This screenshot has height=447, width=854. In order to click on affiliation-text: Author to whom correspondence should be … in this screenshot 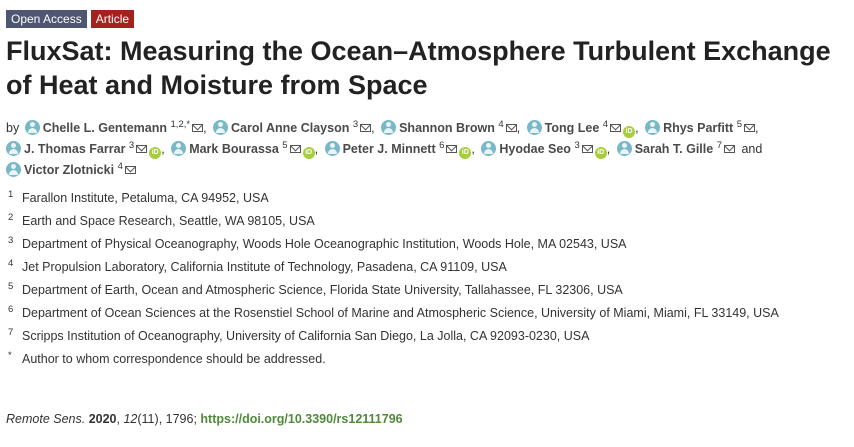, I will do `click(174, 359)`.